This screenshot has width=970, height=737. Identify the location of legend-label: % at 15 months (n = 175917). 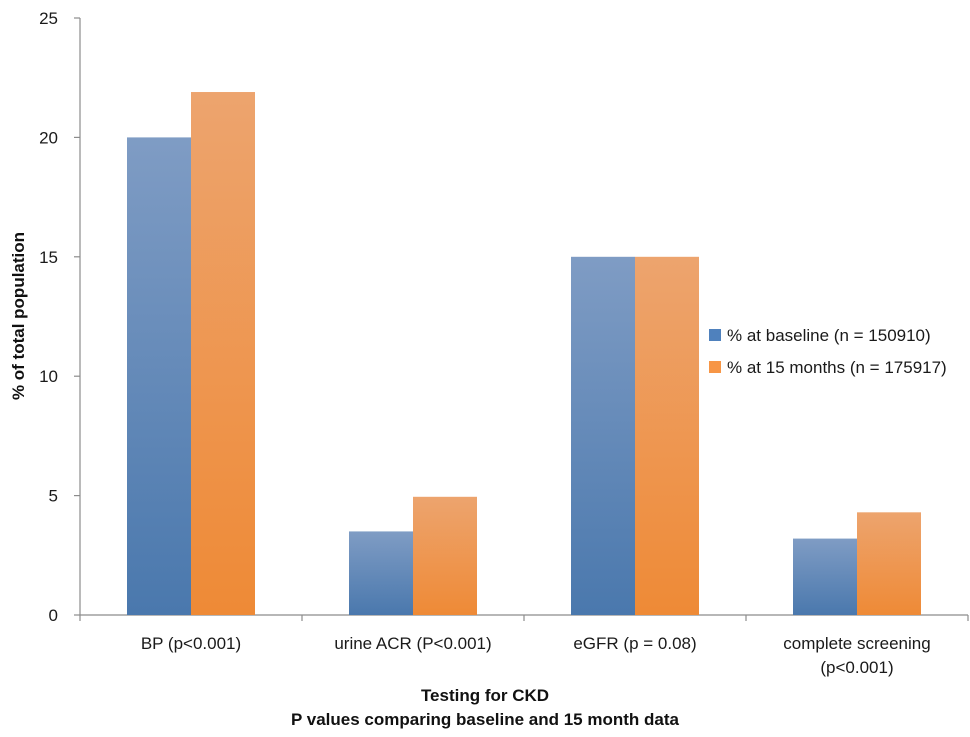
(837, 367).